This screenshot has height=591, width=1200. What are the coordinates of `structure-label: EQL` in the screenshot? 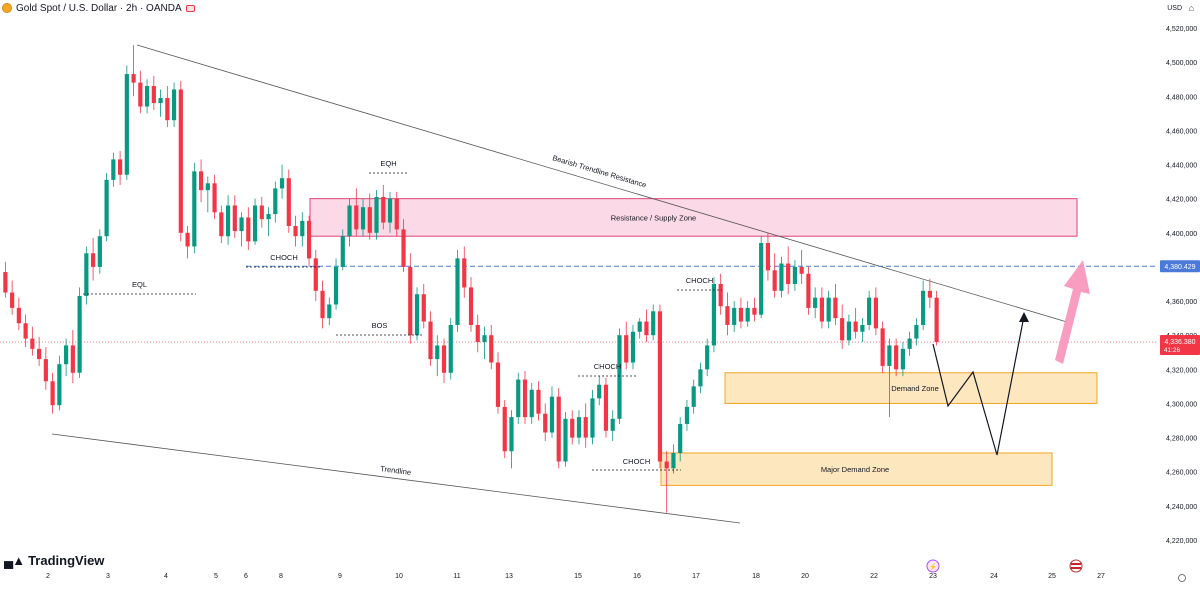 It's located at (139, 284).